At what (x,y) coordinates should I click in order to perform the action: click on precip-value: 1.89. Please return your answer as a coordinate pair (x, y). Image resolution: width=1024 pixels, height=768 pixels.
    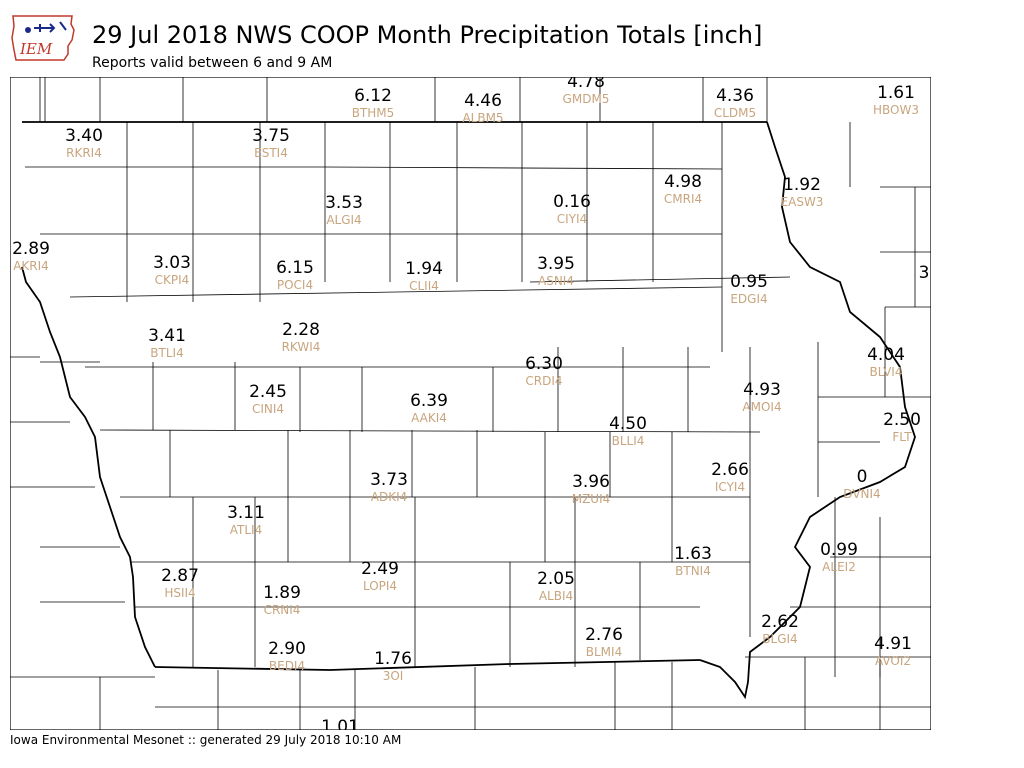
    Looking at the image, I should click on (282, 593).